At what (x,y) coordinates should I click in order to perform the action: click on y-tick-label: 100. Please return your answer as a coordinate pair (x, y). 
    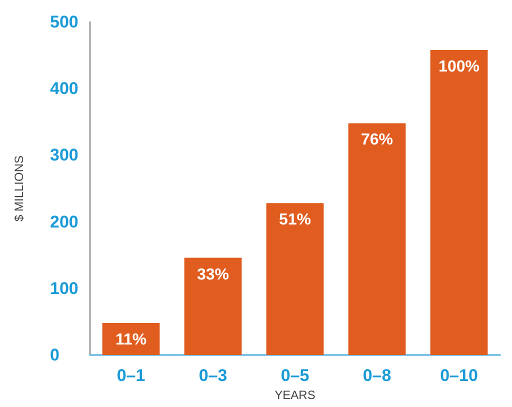
    Looking at the image, I should click on (64, 288).